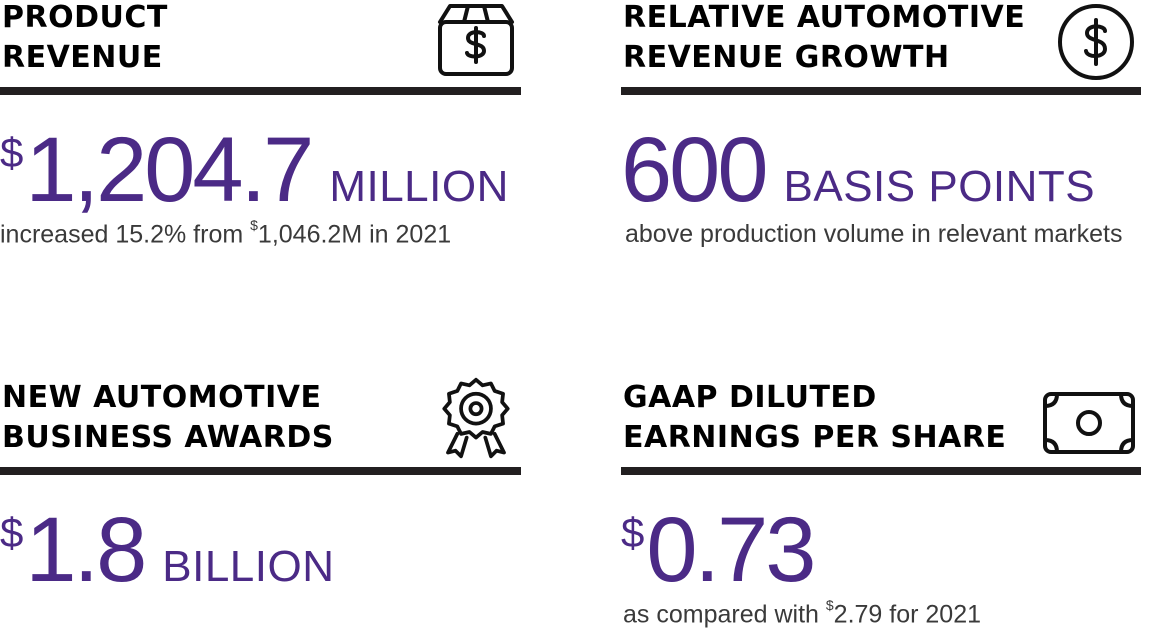 This screenshot has width=1168, height=629. I want to click on tile-header: GAAP DILUTED EARNINGS PER SHARE, so click(893, 427).